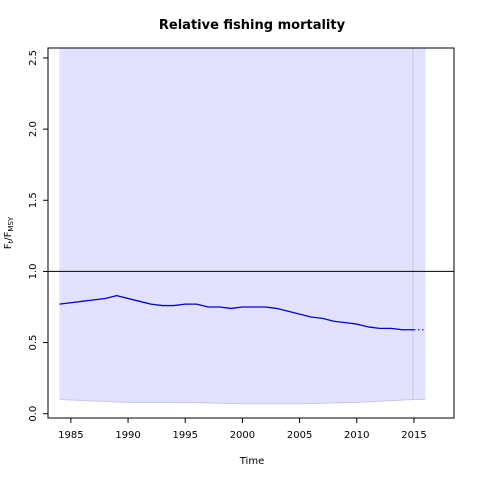  Describe the element at coordinates (252, 25) in the screenshot. I see `chart-title: Relative fishing mortality` at that location.